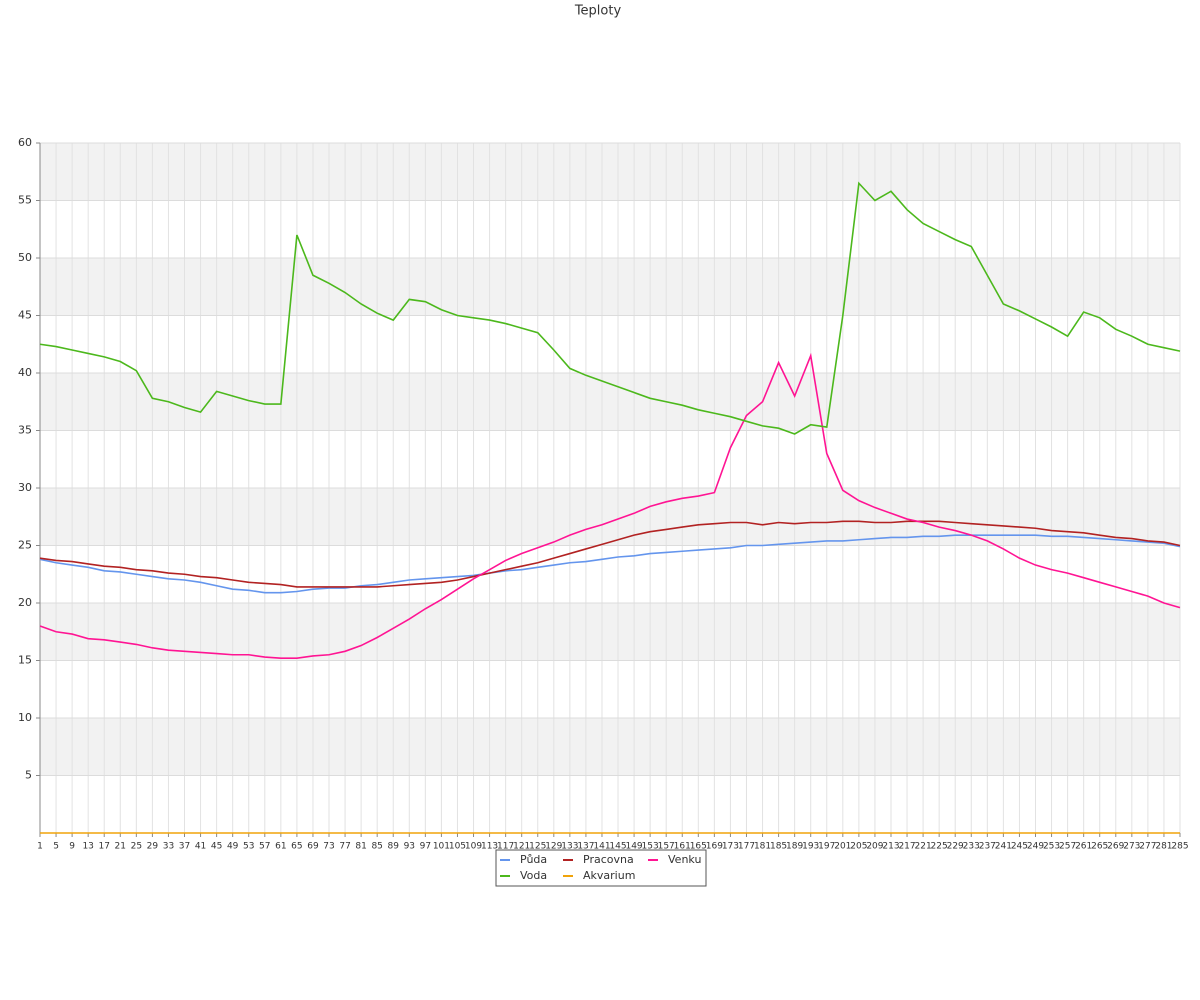 This screenshot has height=1000, width=1200. I want to click on x-tick-label: 89, so click(394, 847).